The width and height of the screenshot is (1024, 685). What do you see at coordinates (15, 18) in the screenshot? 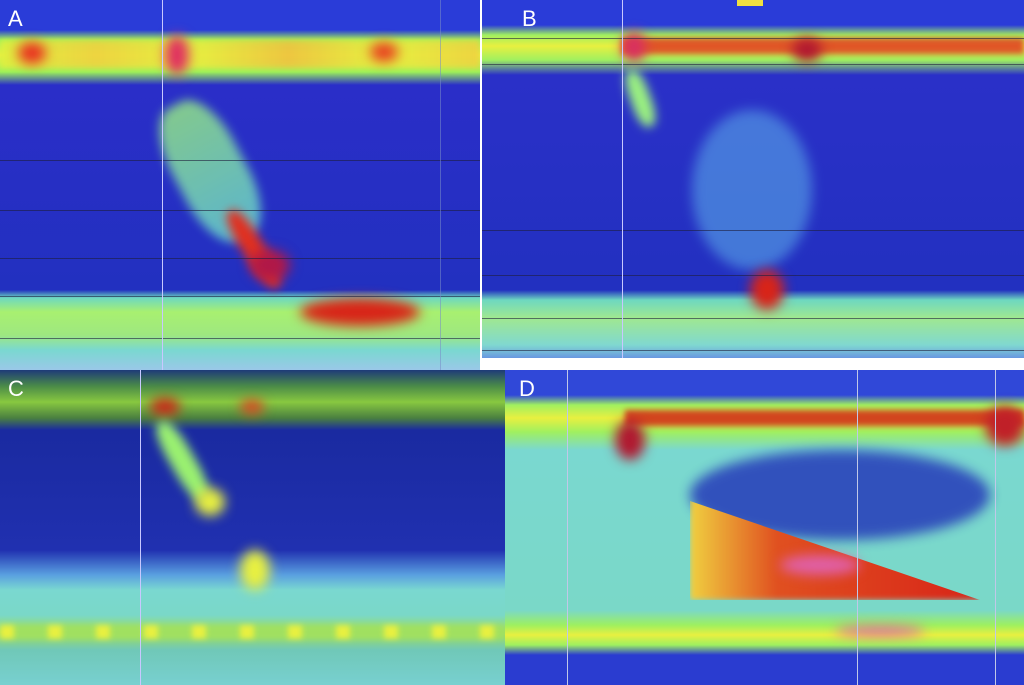
I see `panel-label-a: A` at bounding box center [15, 18].